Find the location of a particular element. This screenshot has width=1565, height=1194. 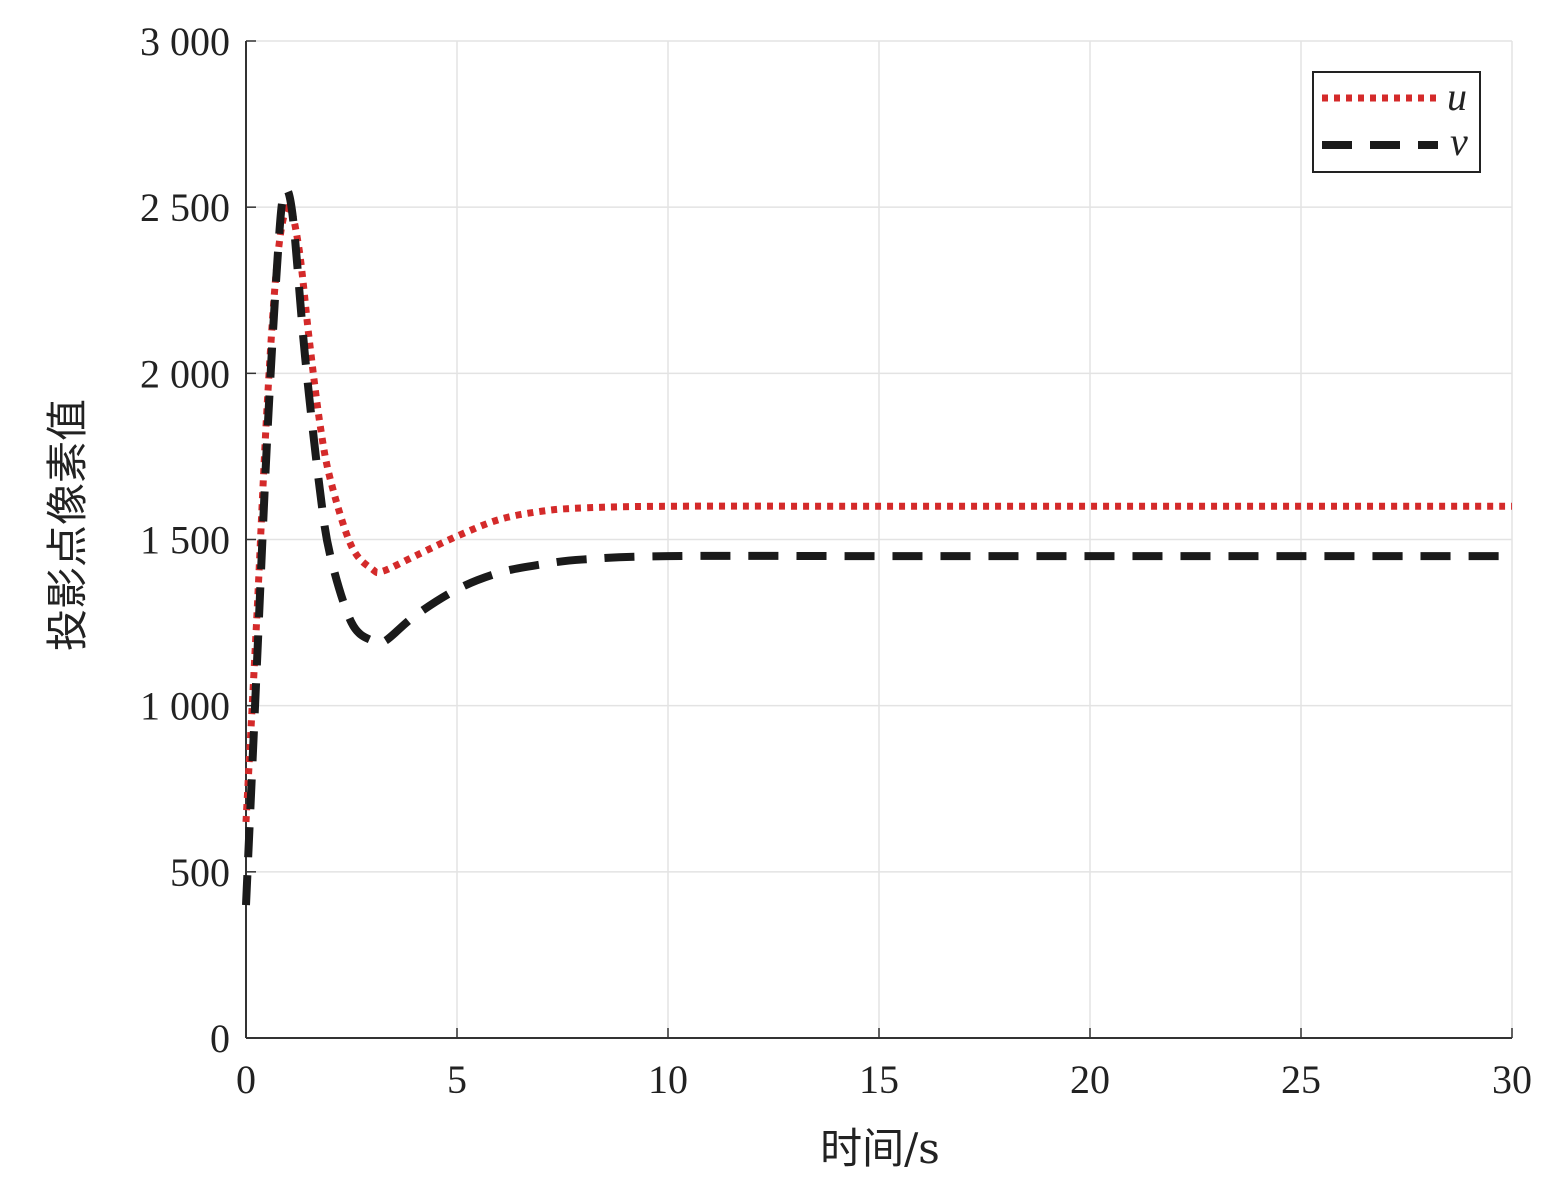

legend-box is located at coordinates (1396, 122).